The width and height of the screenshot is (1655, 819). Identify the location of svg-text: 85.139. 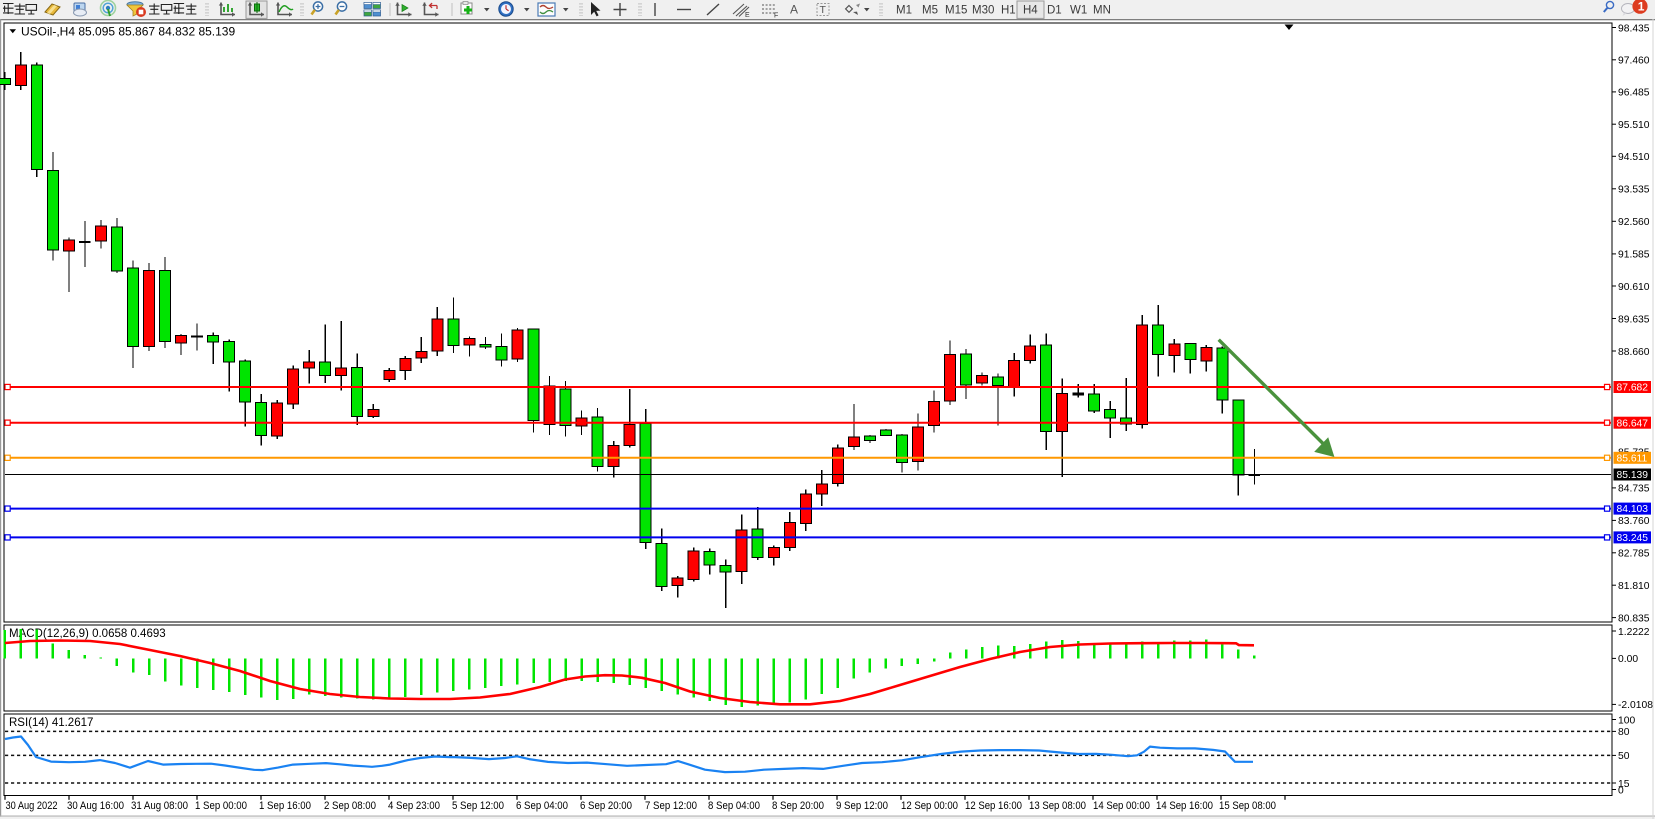
(1633, 475).